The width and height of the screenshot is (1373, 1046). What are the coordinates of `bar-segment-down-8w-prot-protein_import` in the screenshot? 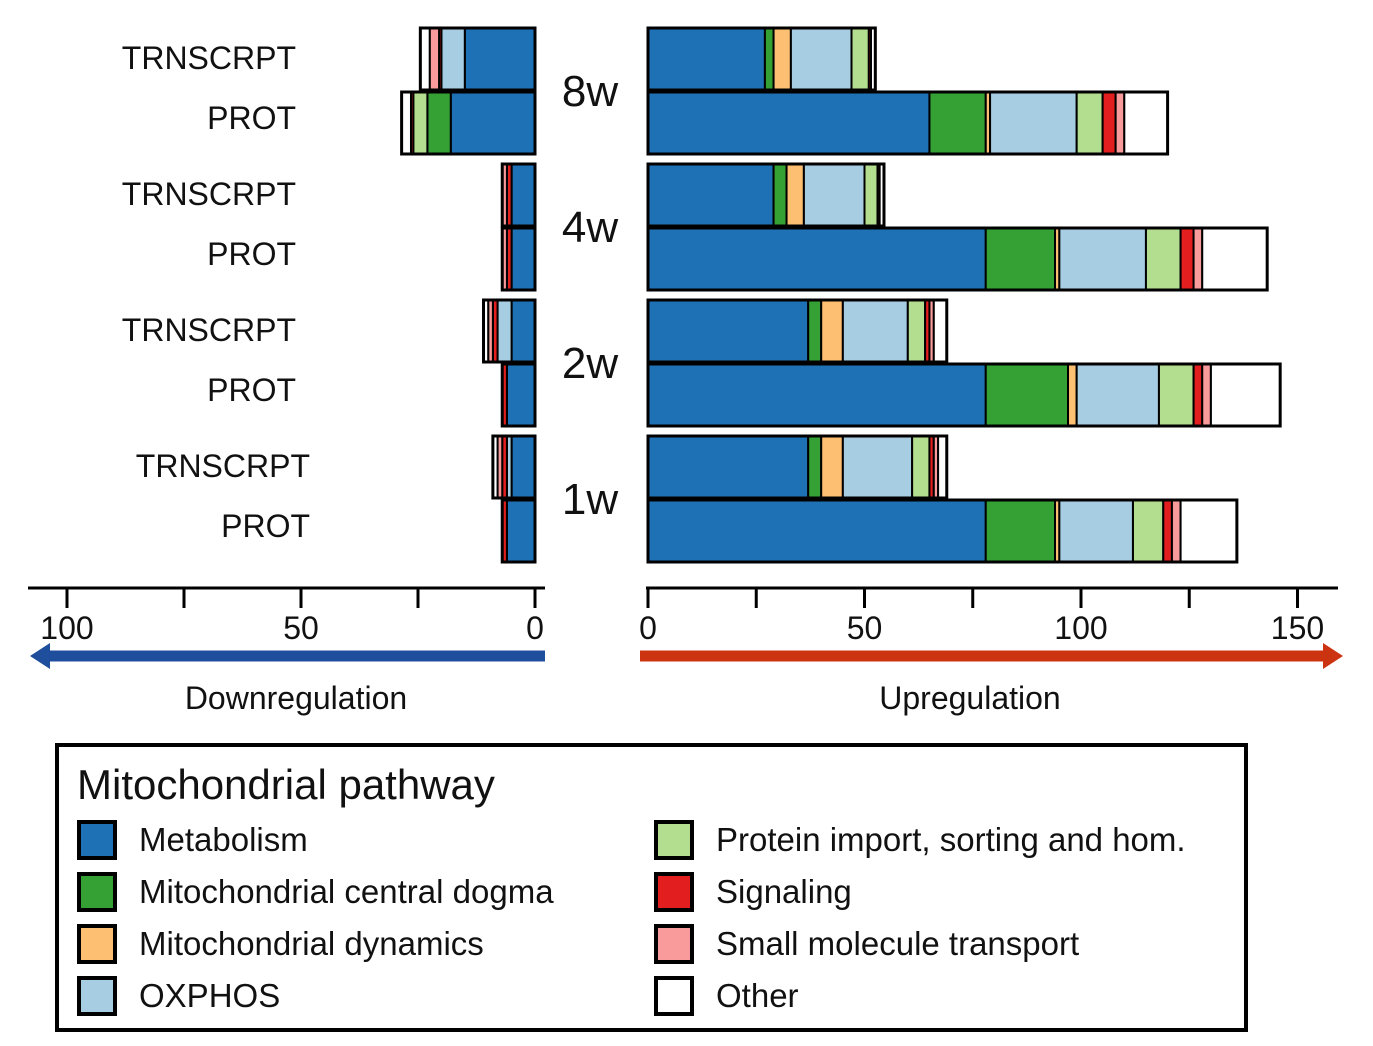 It's located at (420, 123).